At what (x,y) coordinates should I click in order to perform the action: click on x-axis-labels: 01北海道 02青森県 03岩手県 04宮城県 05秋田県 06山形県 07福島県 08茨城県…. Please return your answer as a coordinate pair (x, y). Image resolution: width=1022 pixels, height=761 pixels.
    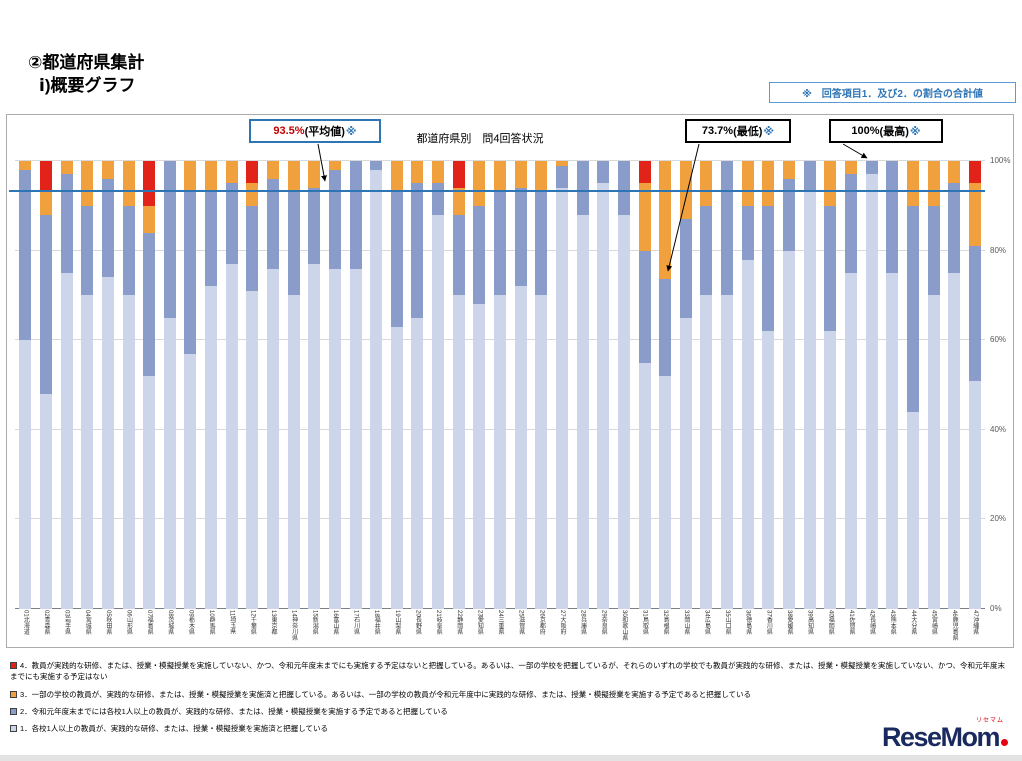
    Looking at the image, I should click on (500, 629).